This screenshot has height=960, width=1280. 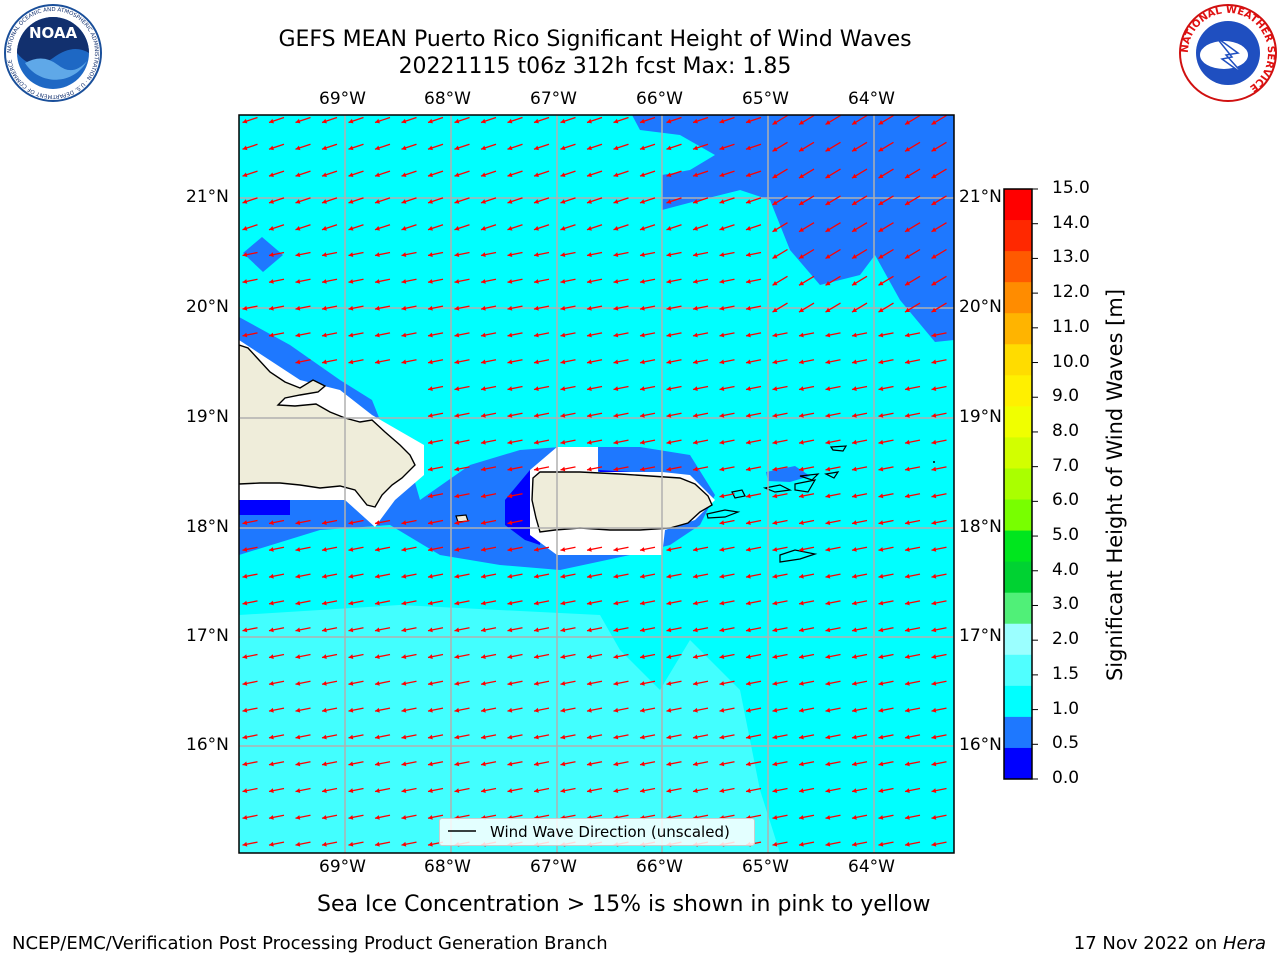 What do you see at coordinates (462, 831) in the screenshot?
I see `legend-line-icon` at bounding box center [462, 831].